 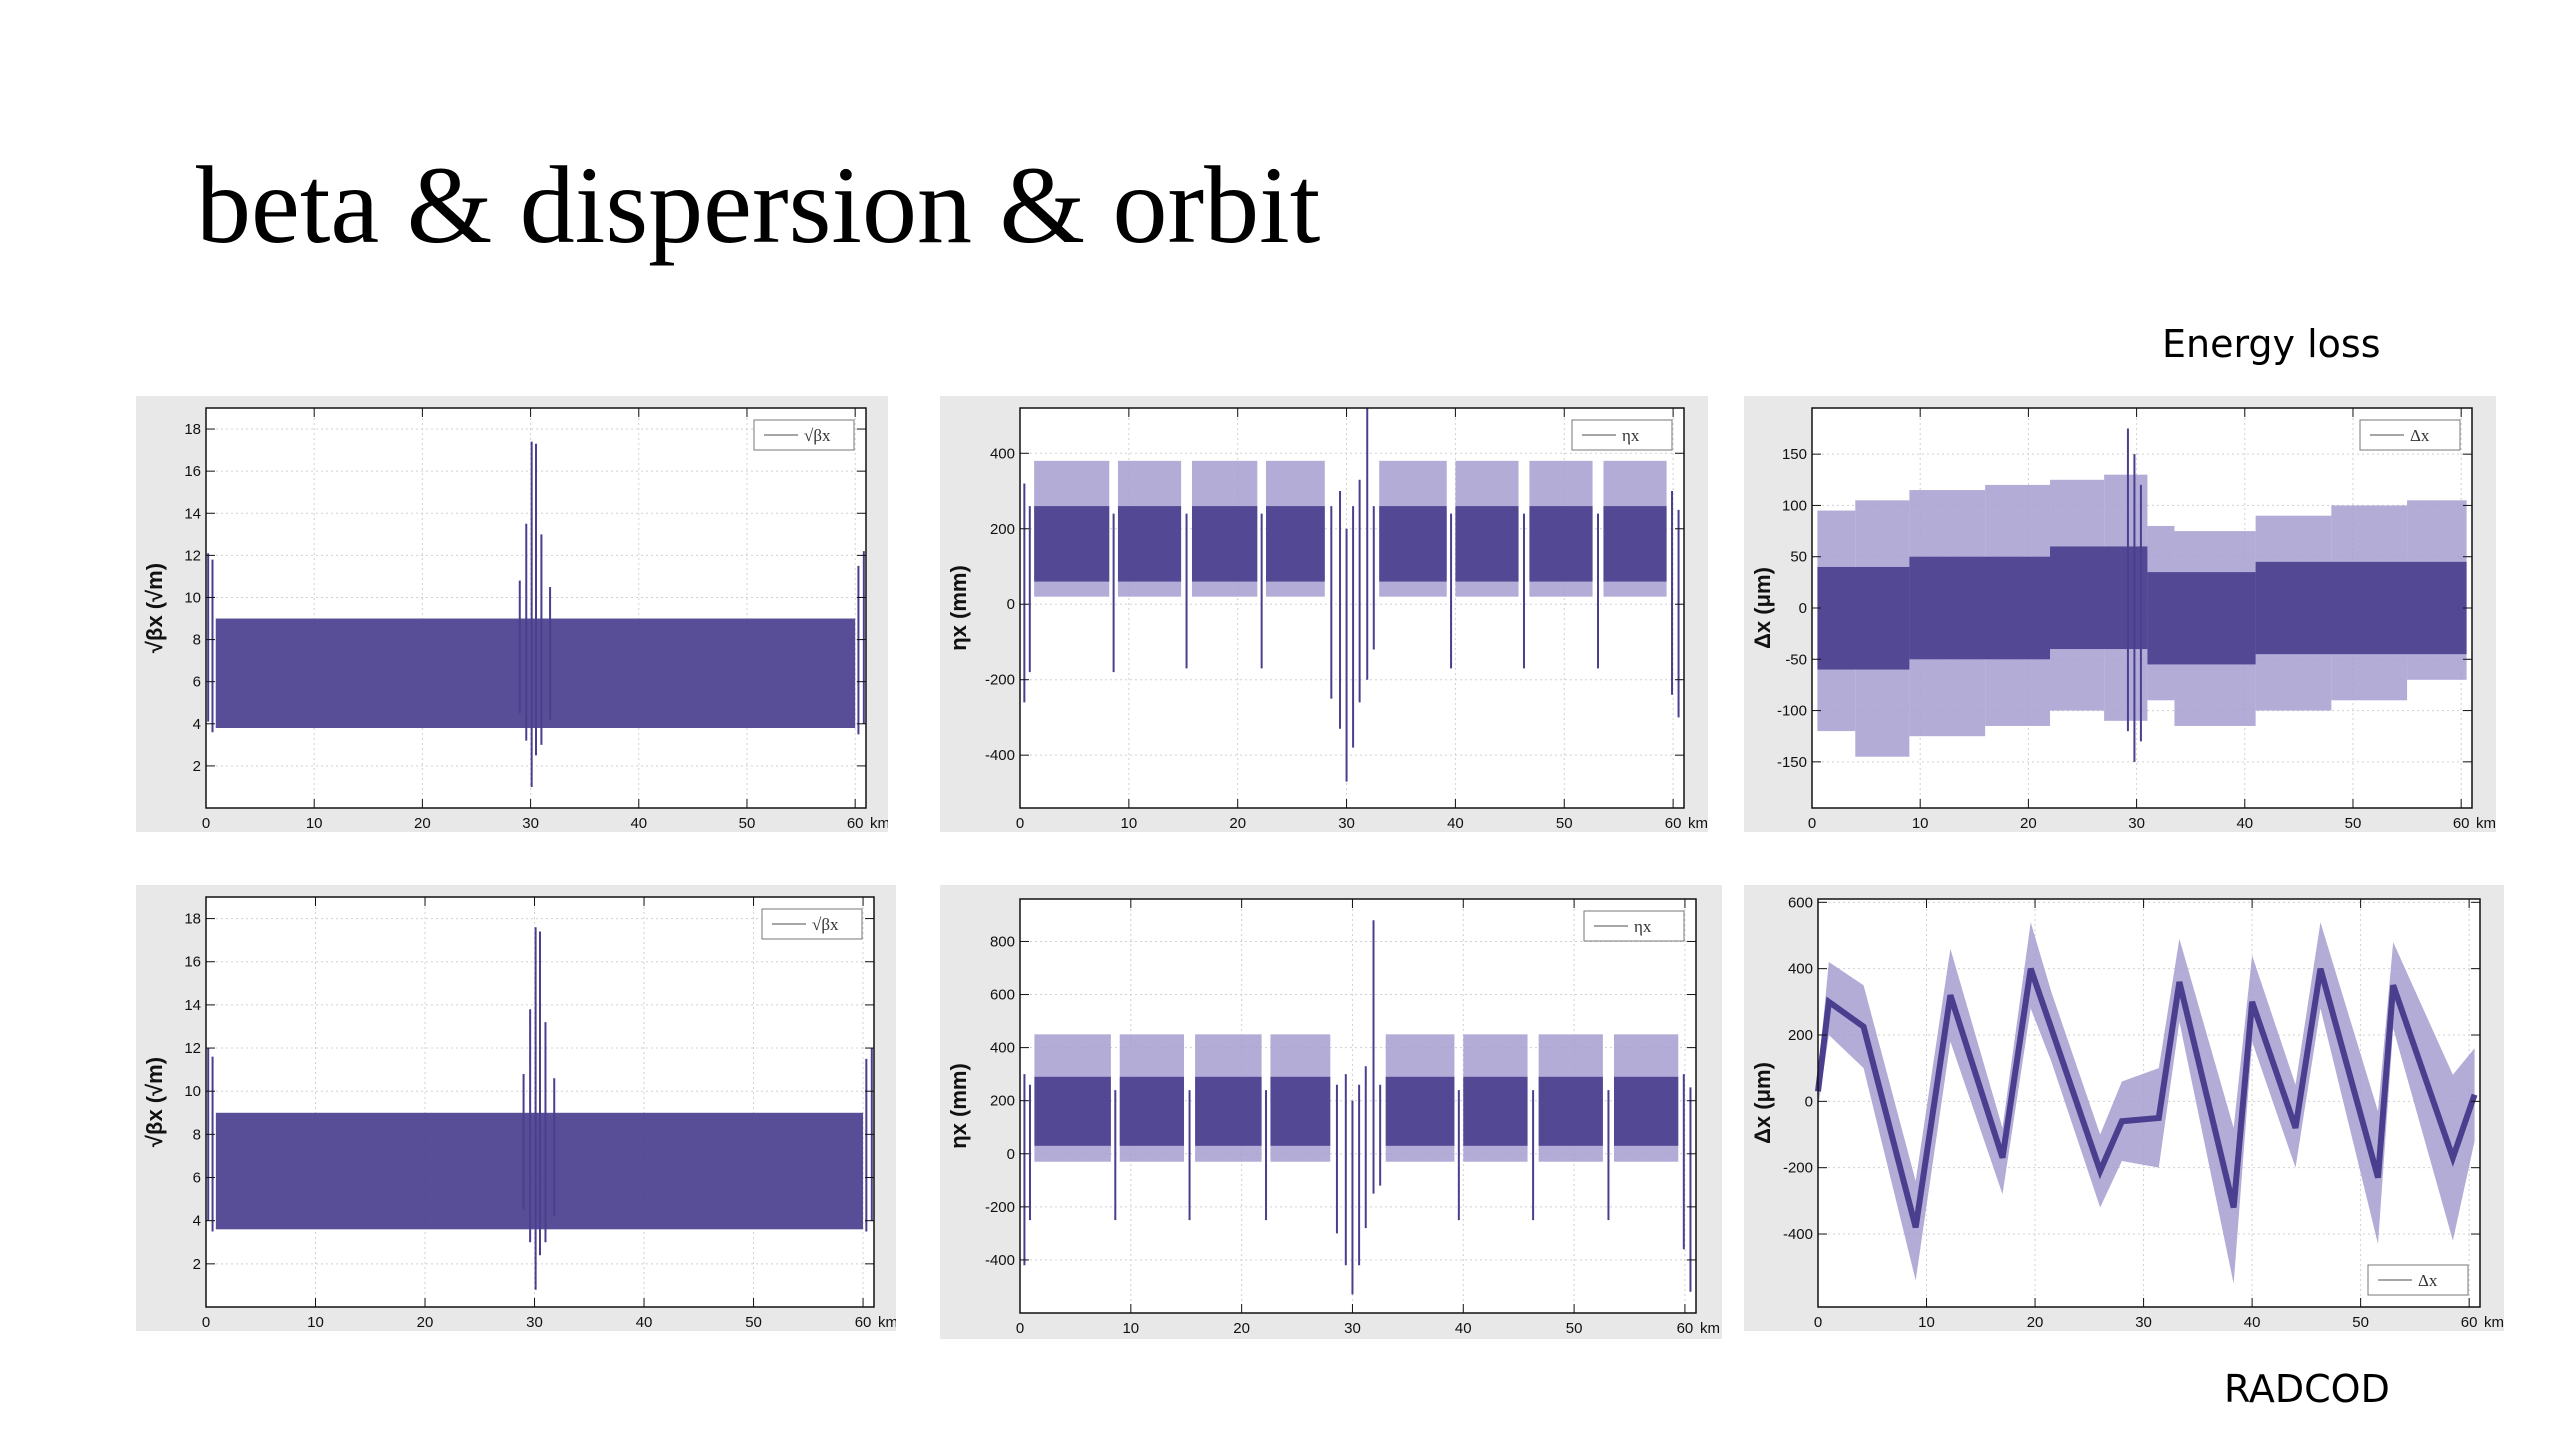 I want to click on legend-label: ηx, so click(x=1643, y=926).